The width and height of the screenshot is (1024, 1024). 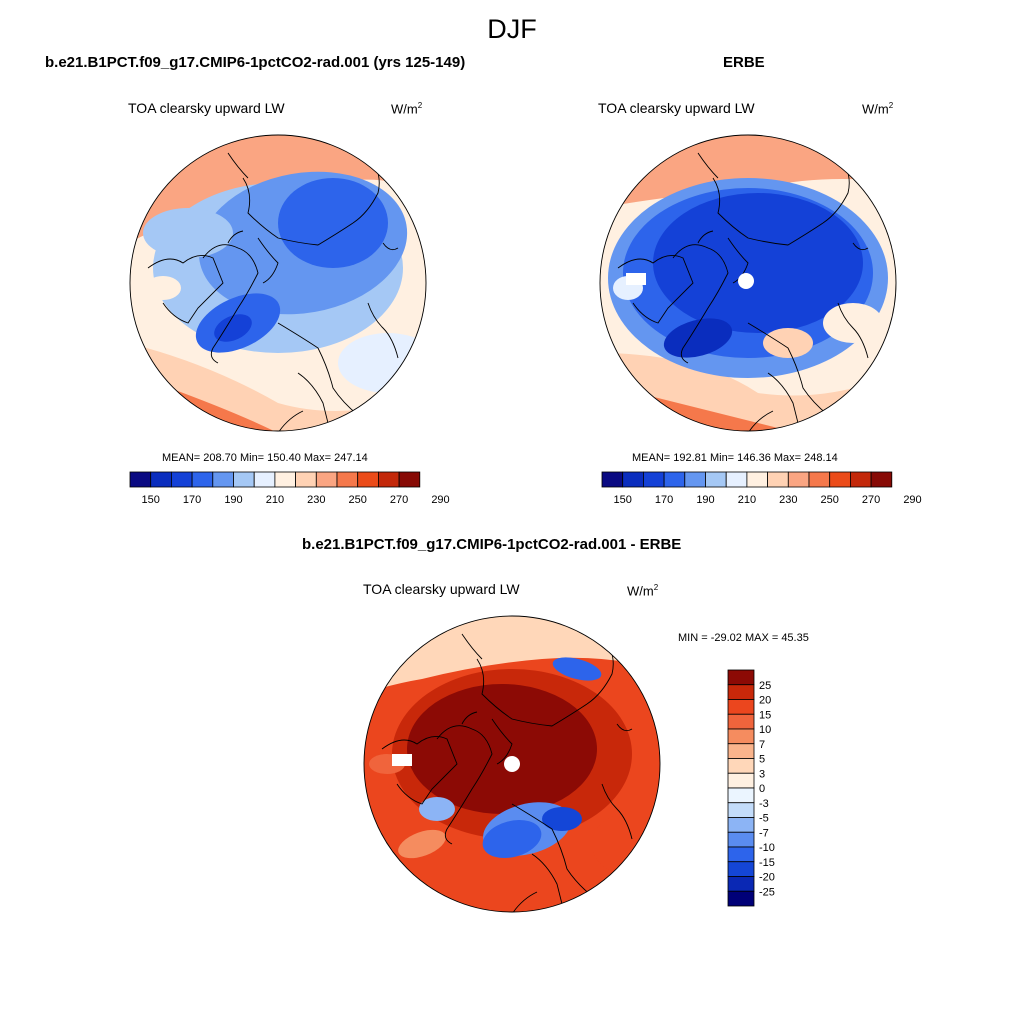 I want to click on stats-diff: MIN = -29.02 MAX = 45.35, so click(x=743, y=638).